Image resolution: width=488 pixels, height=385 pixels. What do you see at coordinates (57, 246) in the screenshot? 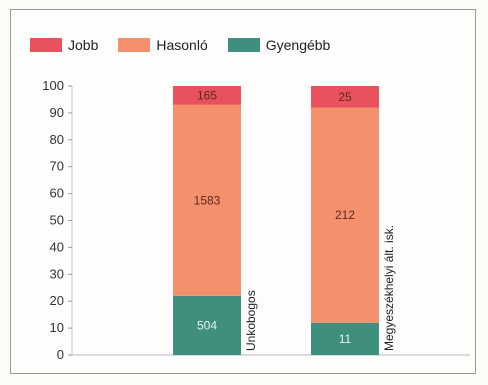
I see `y-tick-label: 40` at bounding box center [57, 246].